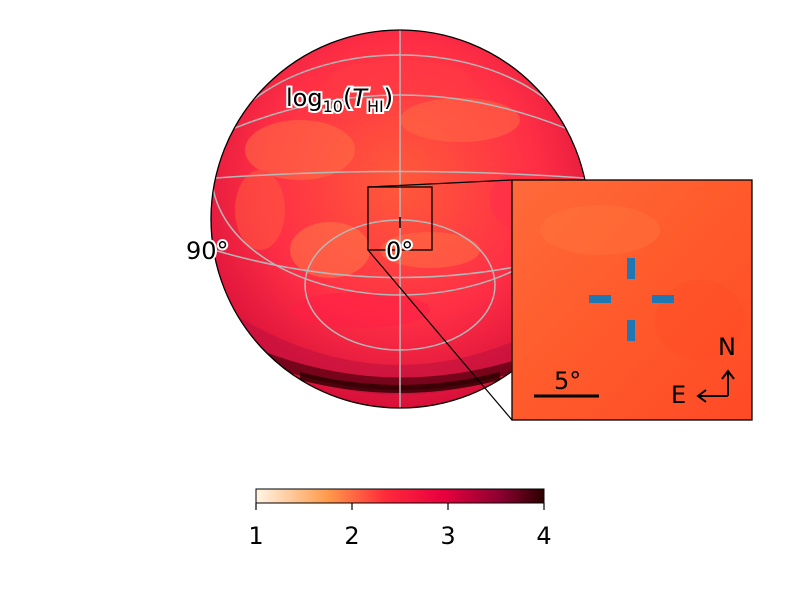  Describe the element at coordinates (727, 347) in the screenshot. I see `compass-north-label: N` at that location.